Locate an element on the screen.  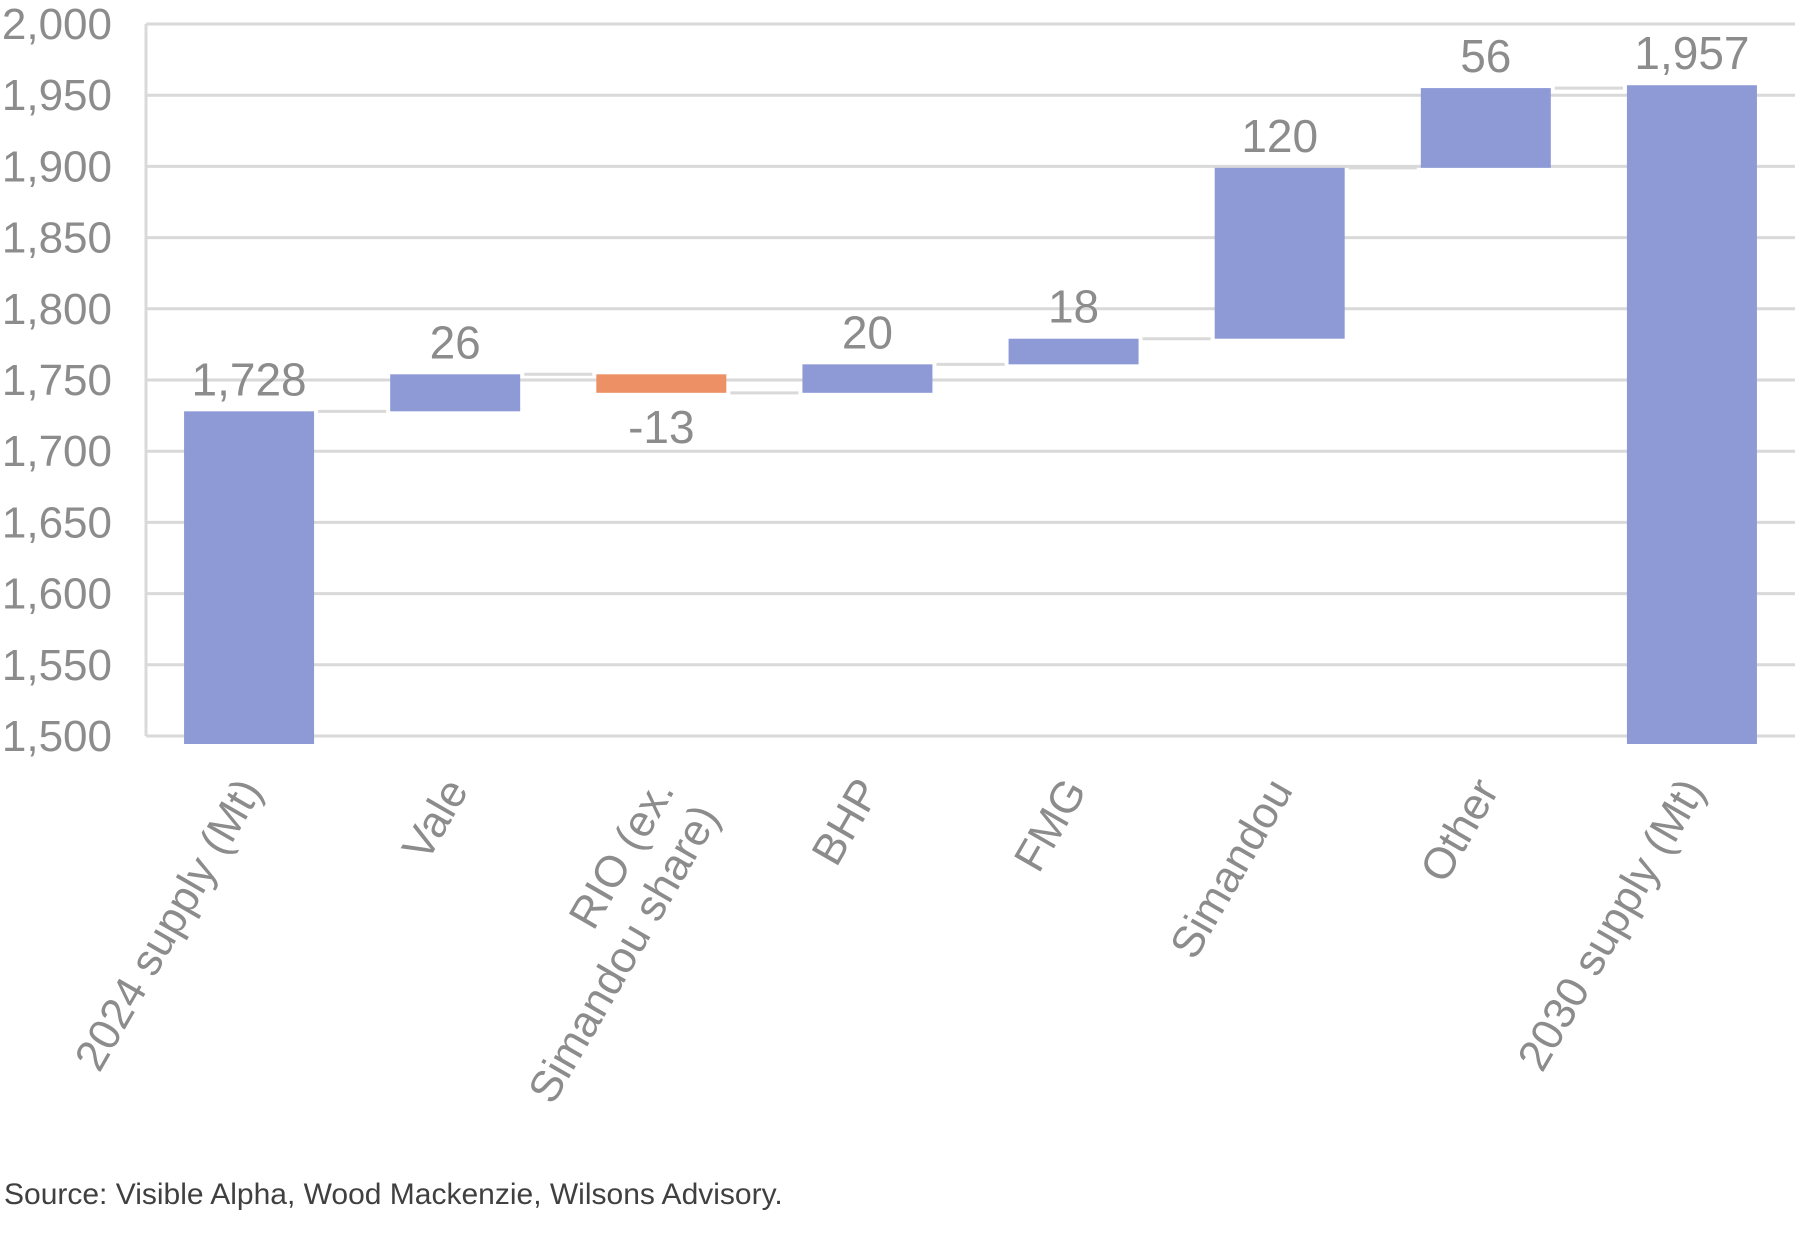
data-label: 20 is located at coordinates (867, 332).